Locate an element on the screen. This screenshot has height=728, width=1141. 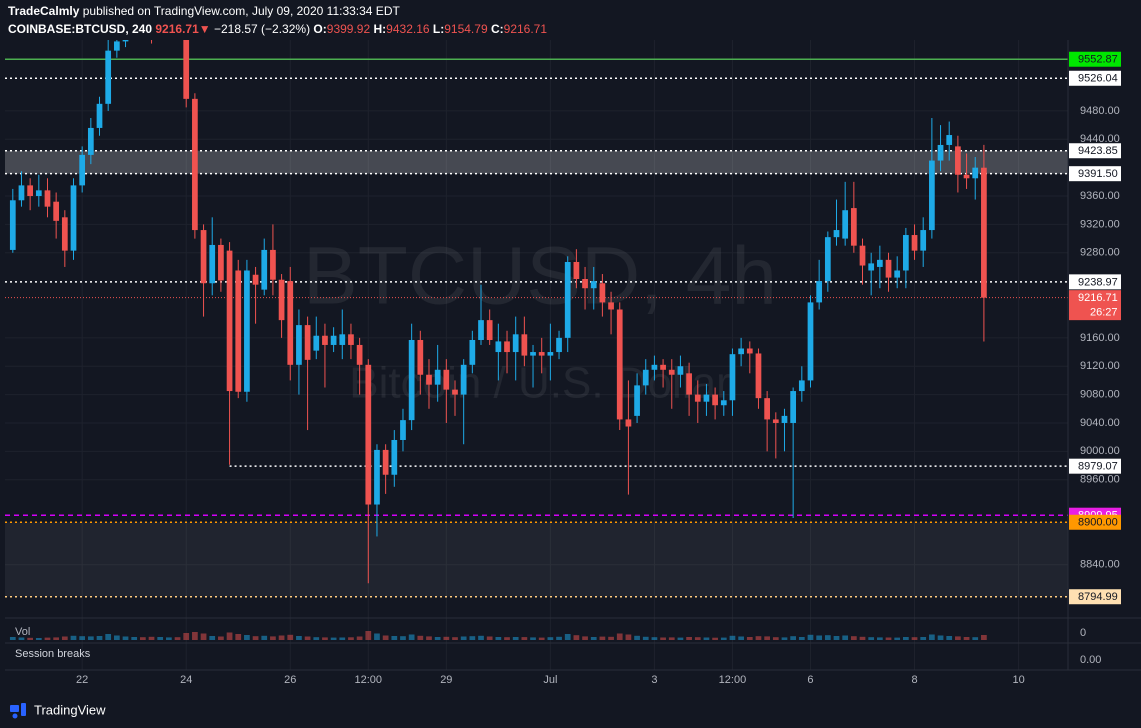
volume-label: Vol is located at coordinates (22, 632).